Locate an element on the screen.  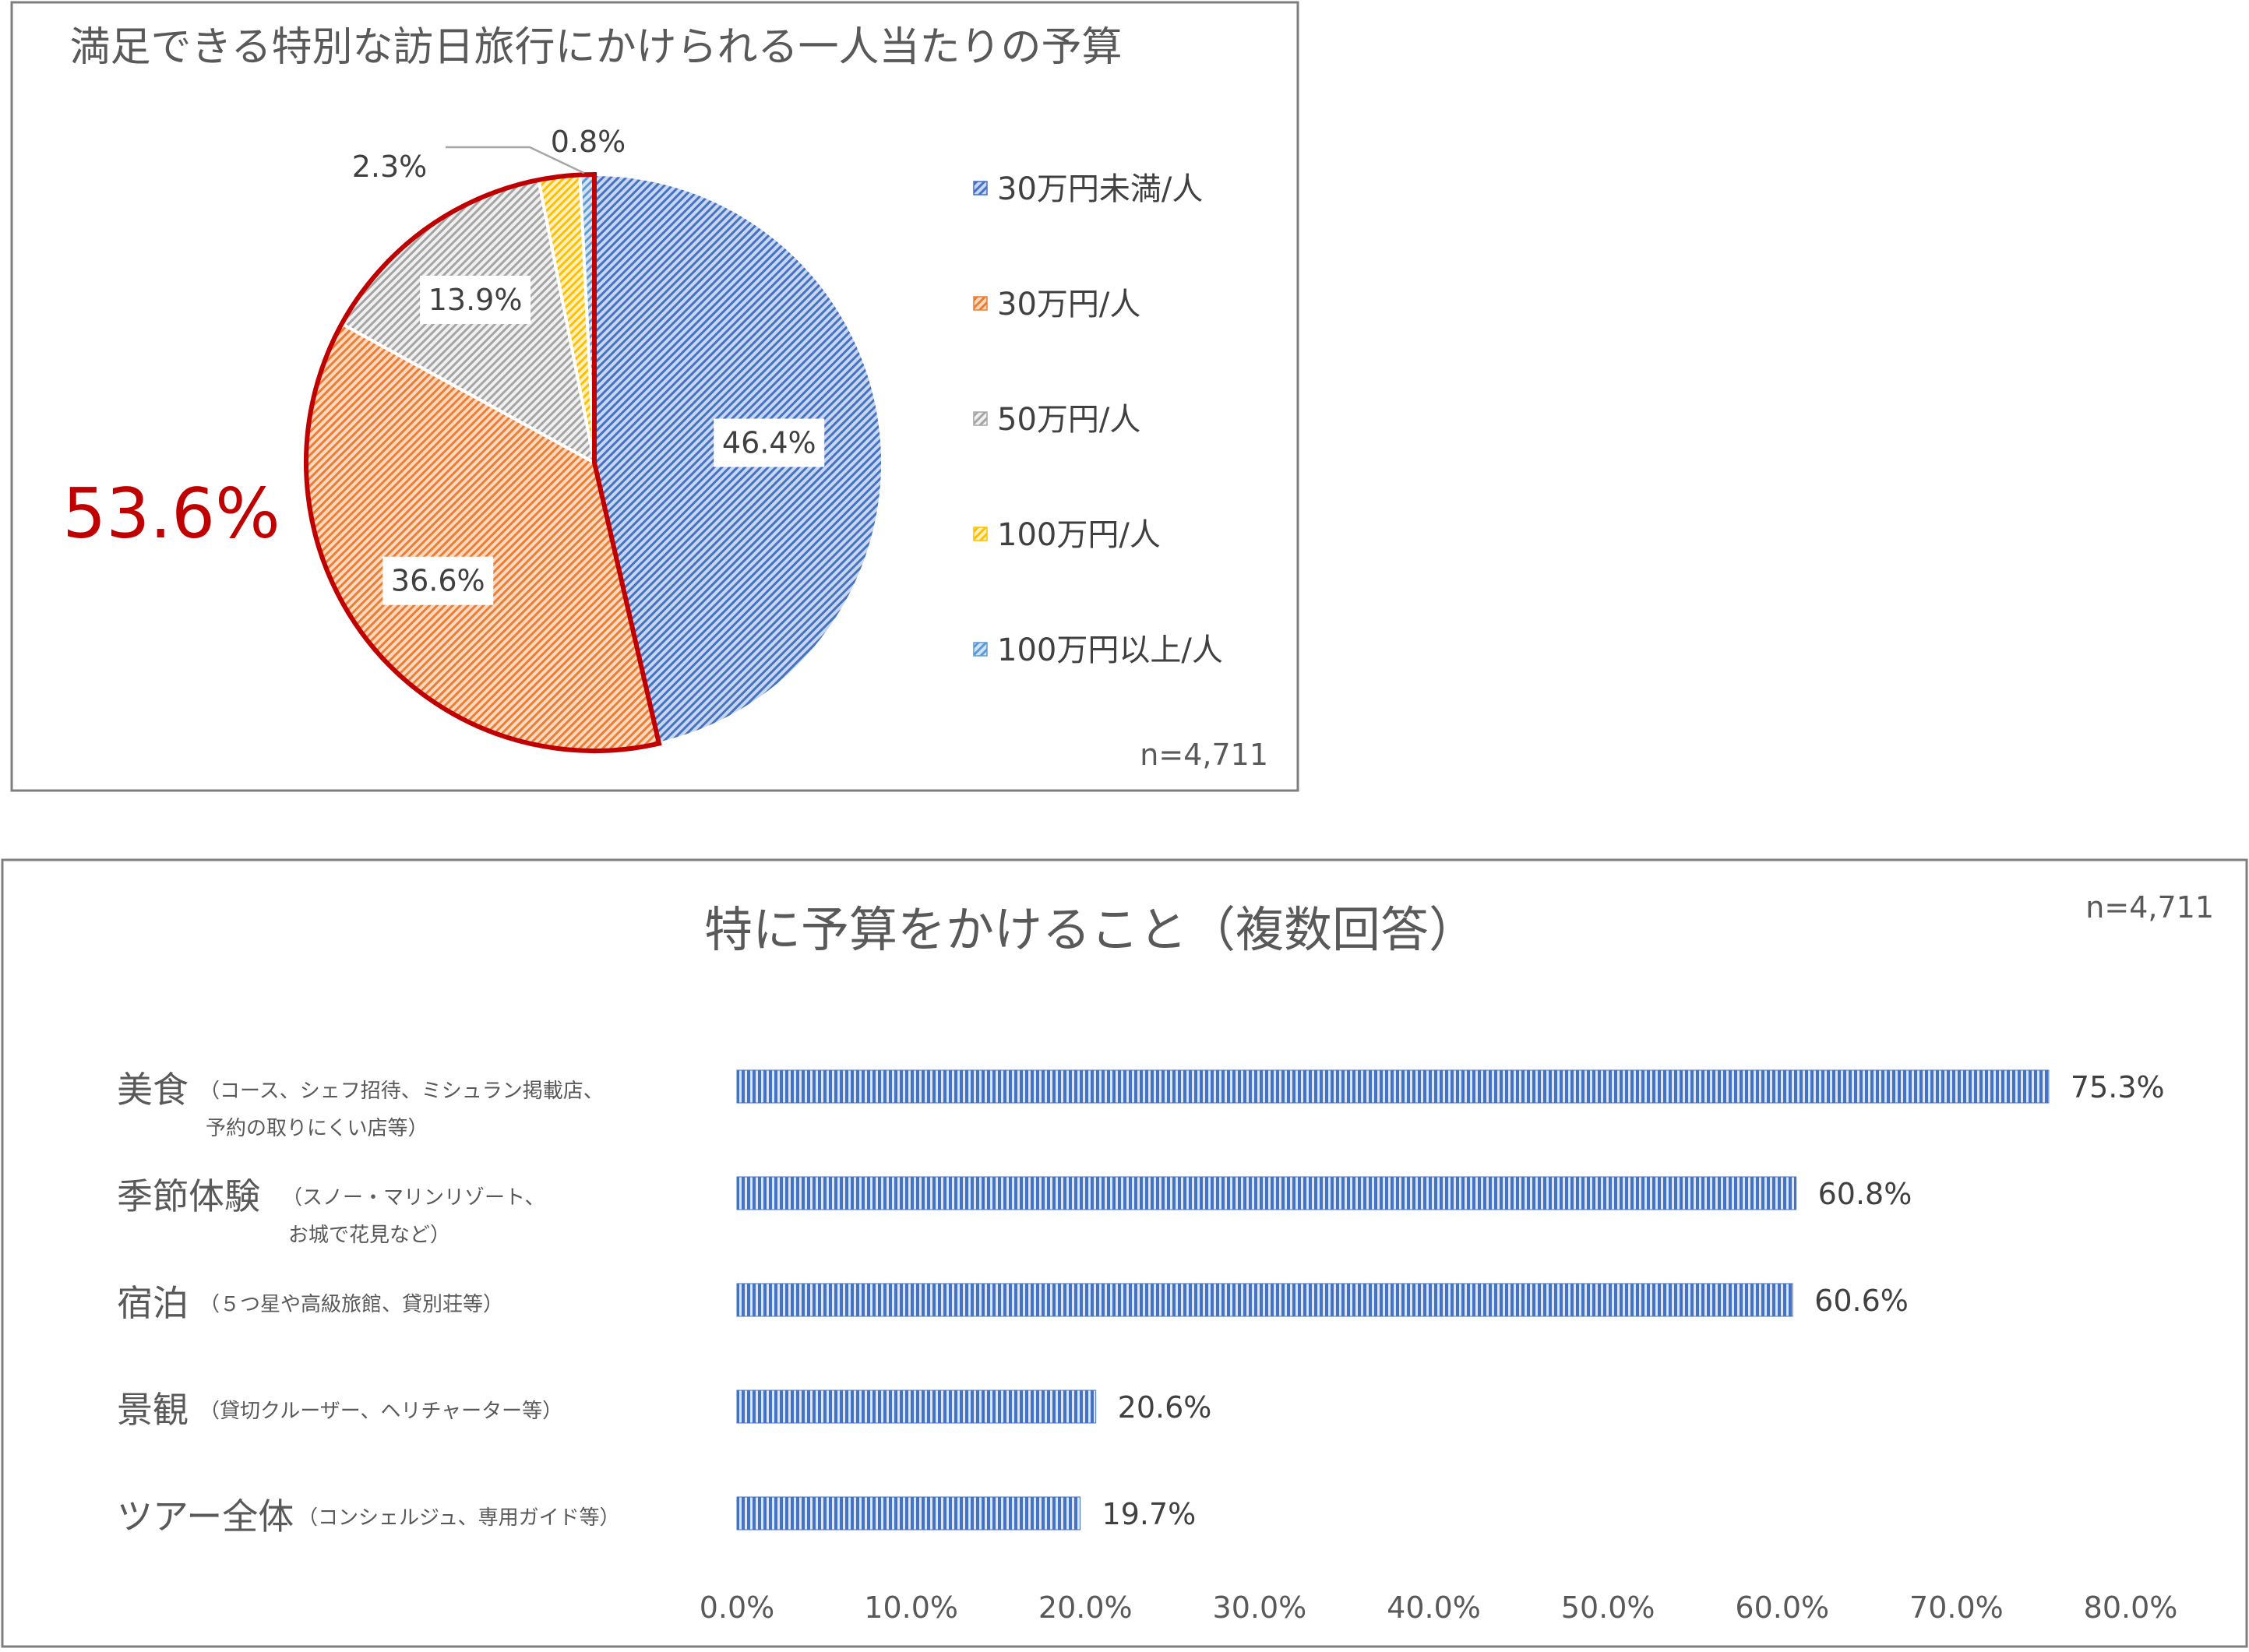
x-tick-label-1: 0.0% is located at coordinates (737, 1607).